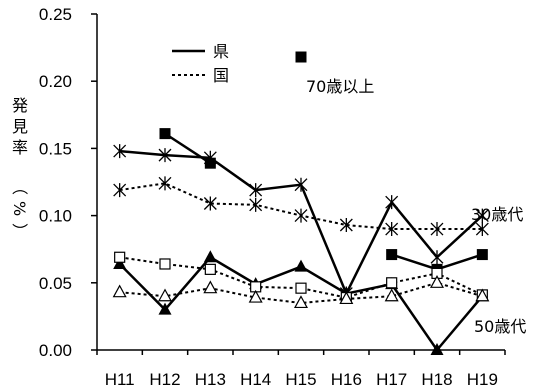 This screenshot has height=390, width=553. What do you see at coordinates (19, 231) in the screenshot?
I see `y-axis-label-char: ）` at bounding box center [19, 231].